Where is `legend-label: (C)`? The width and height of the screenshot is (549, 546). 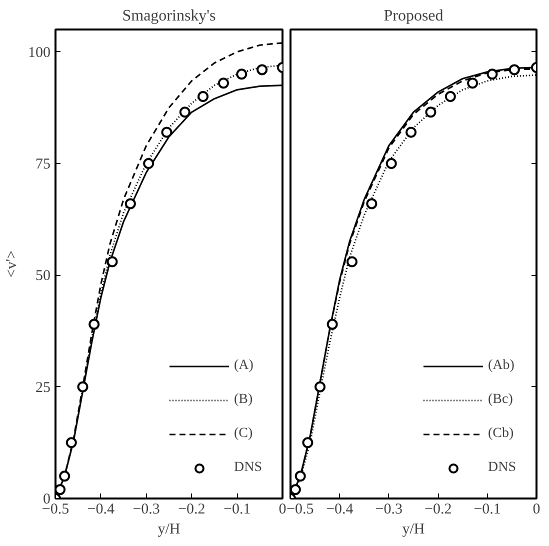
legend-label: (C) is located at coordinates (244, 434).